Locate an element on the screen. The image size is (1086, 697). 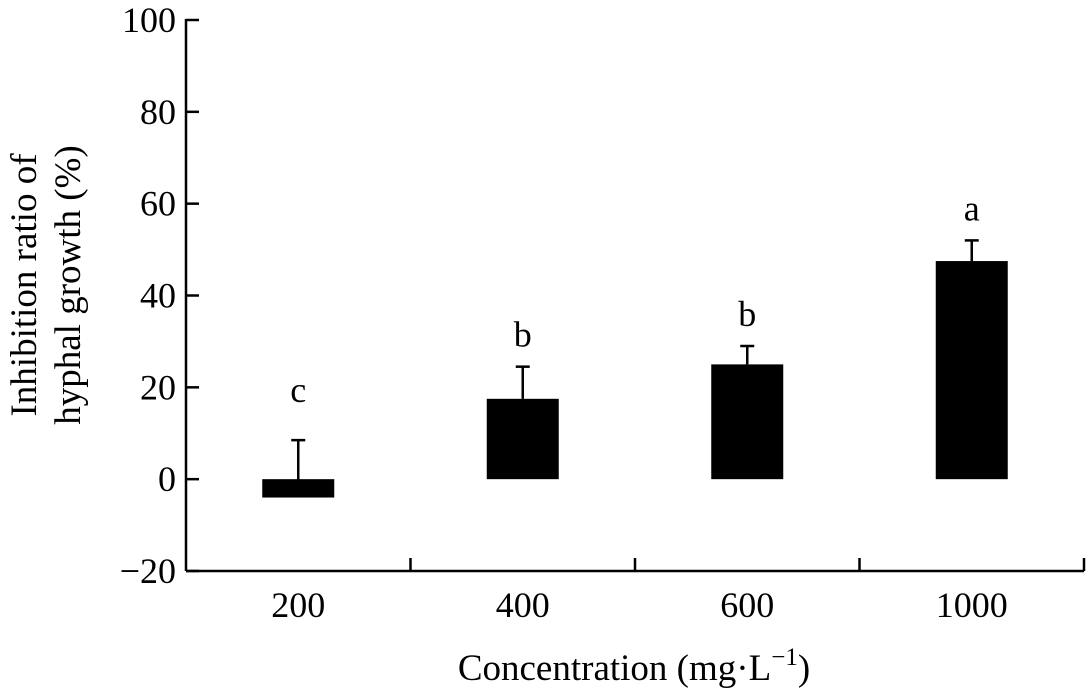
x-axis is located at coordinates (747, 564).